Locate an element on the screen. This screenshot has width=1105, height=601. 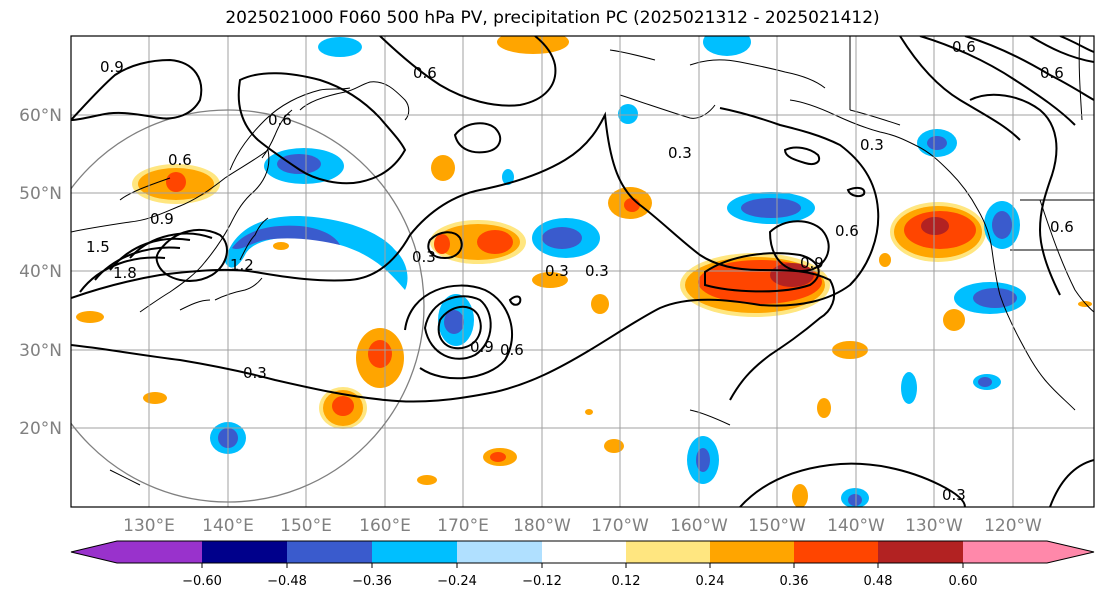
lon-label: 170°E is located at coordinates (463, 526).